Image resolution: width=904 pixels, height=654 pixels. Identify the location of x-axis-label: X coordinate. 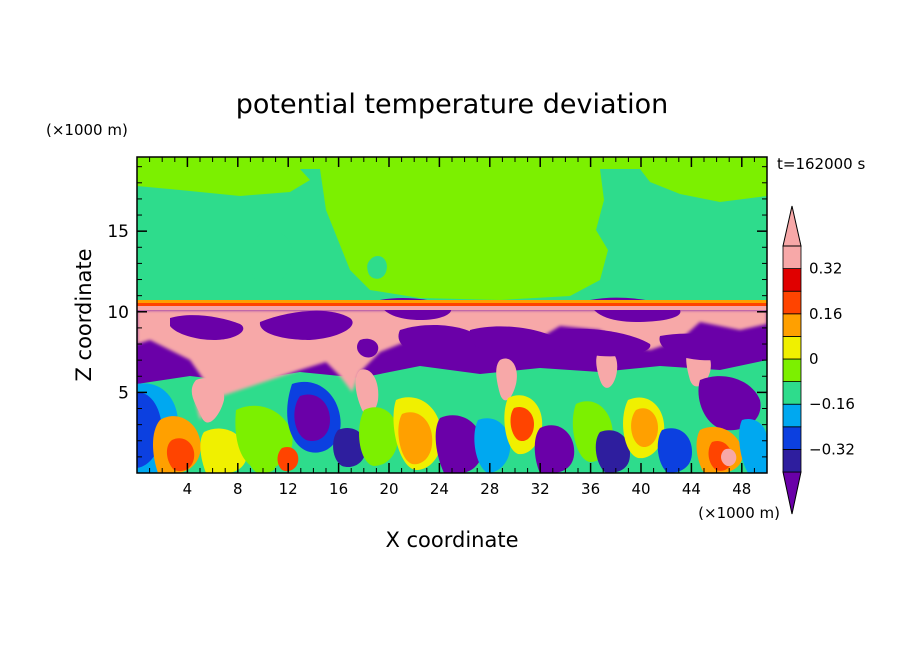
(451, 540).